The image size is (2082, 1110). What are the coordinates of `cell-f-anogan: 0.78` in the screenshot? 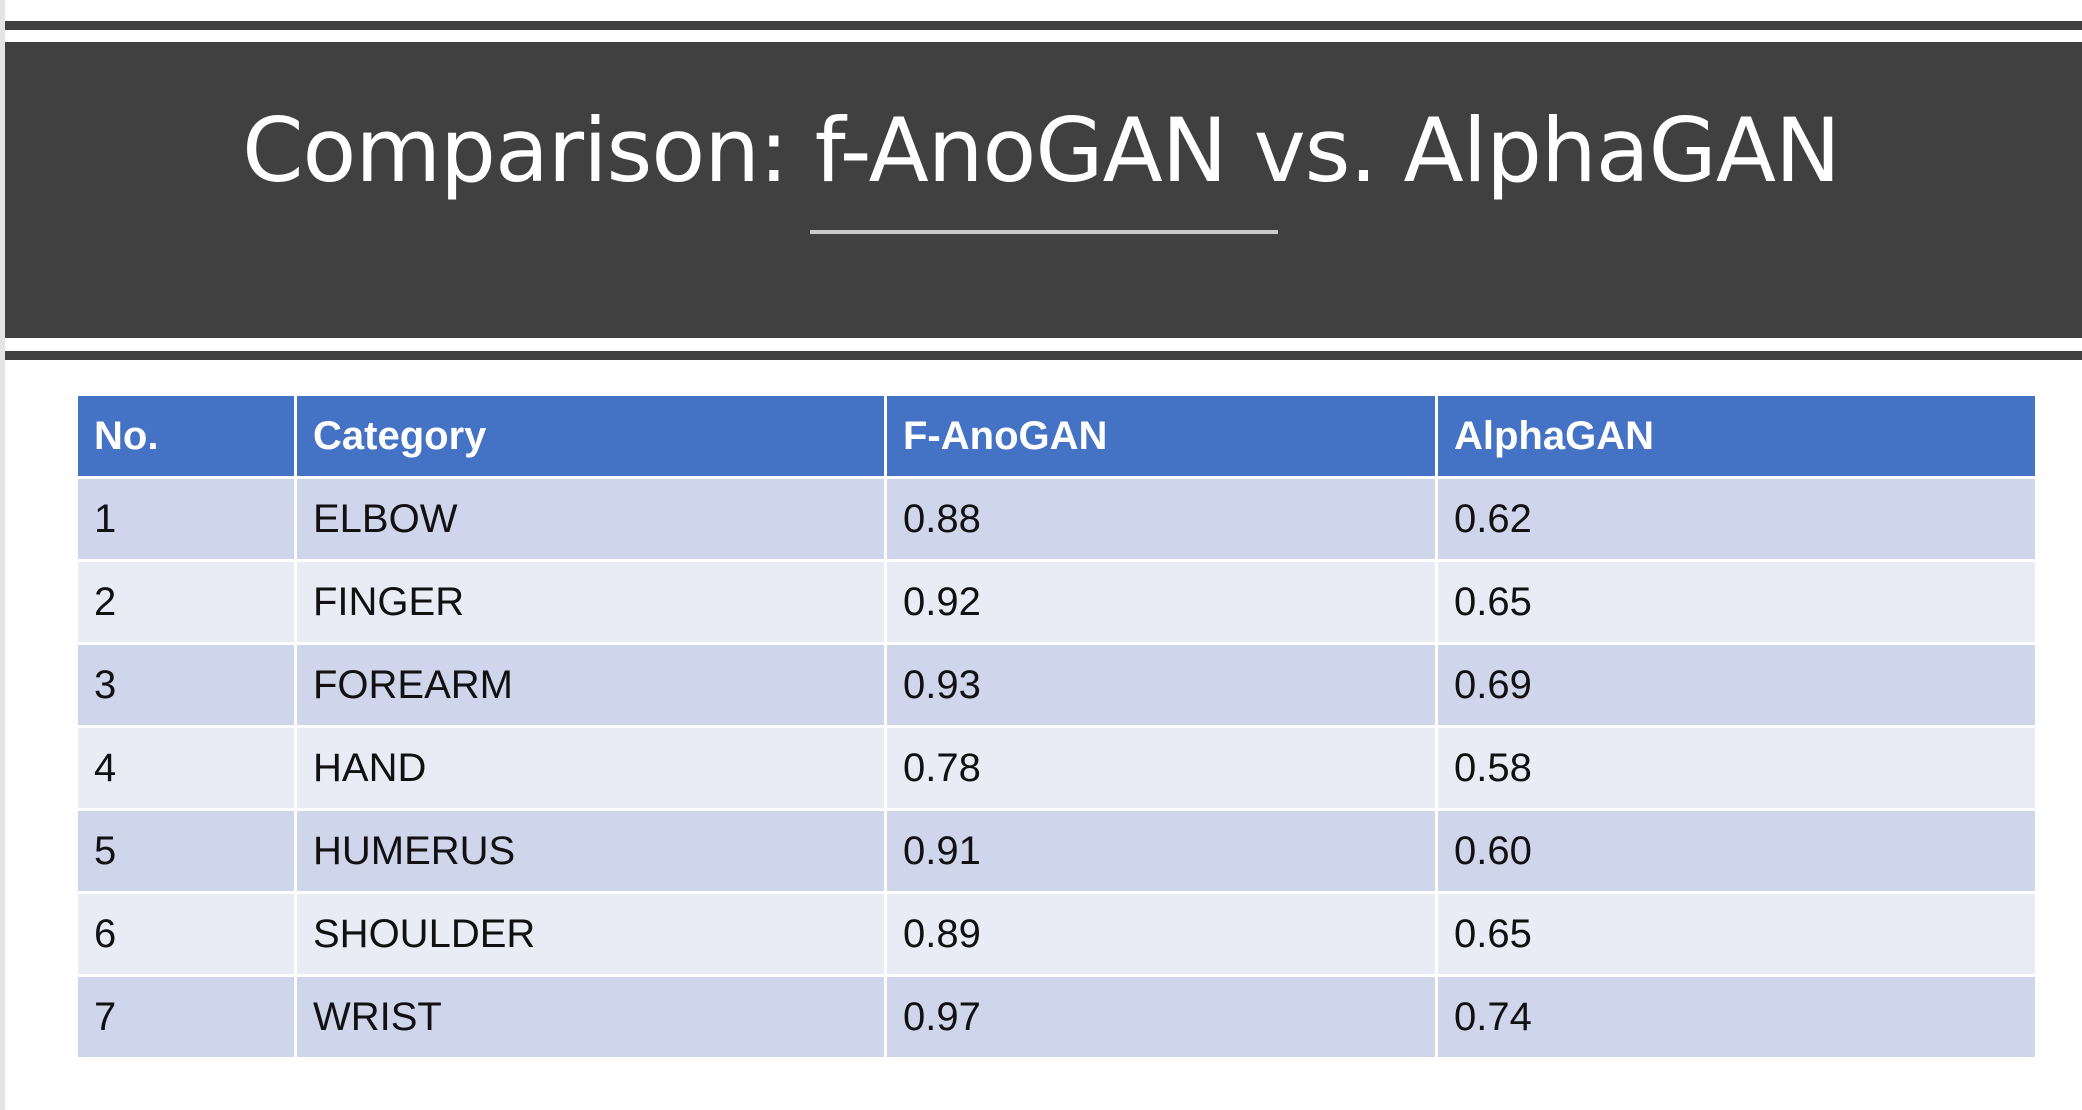 It's located at (1161, 768).